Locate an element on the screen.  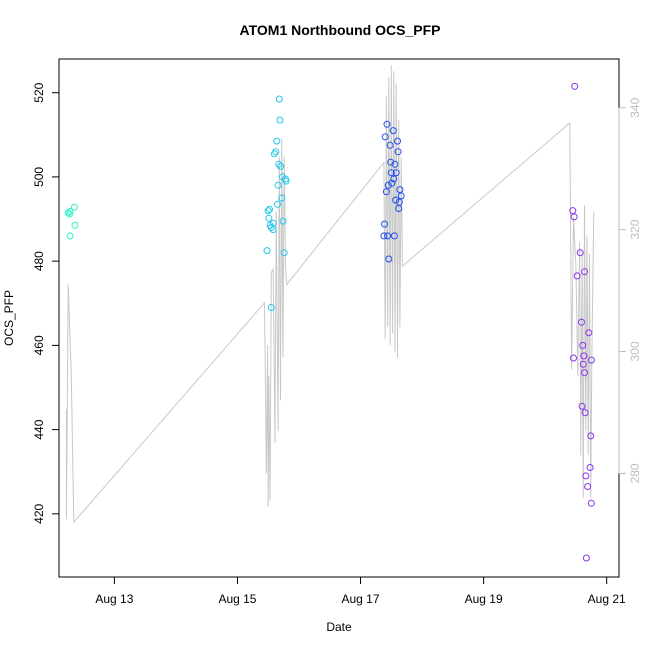
y2-tick-label: 300 is located at coordinates (635, 351).